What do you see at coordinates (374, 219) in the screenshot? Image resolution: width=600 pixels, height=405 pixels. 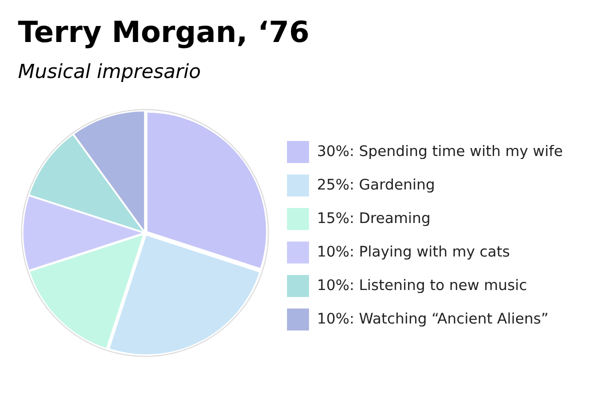 I see `legend-label: 15%: Dreaming` at bounding box center [374, 219].